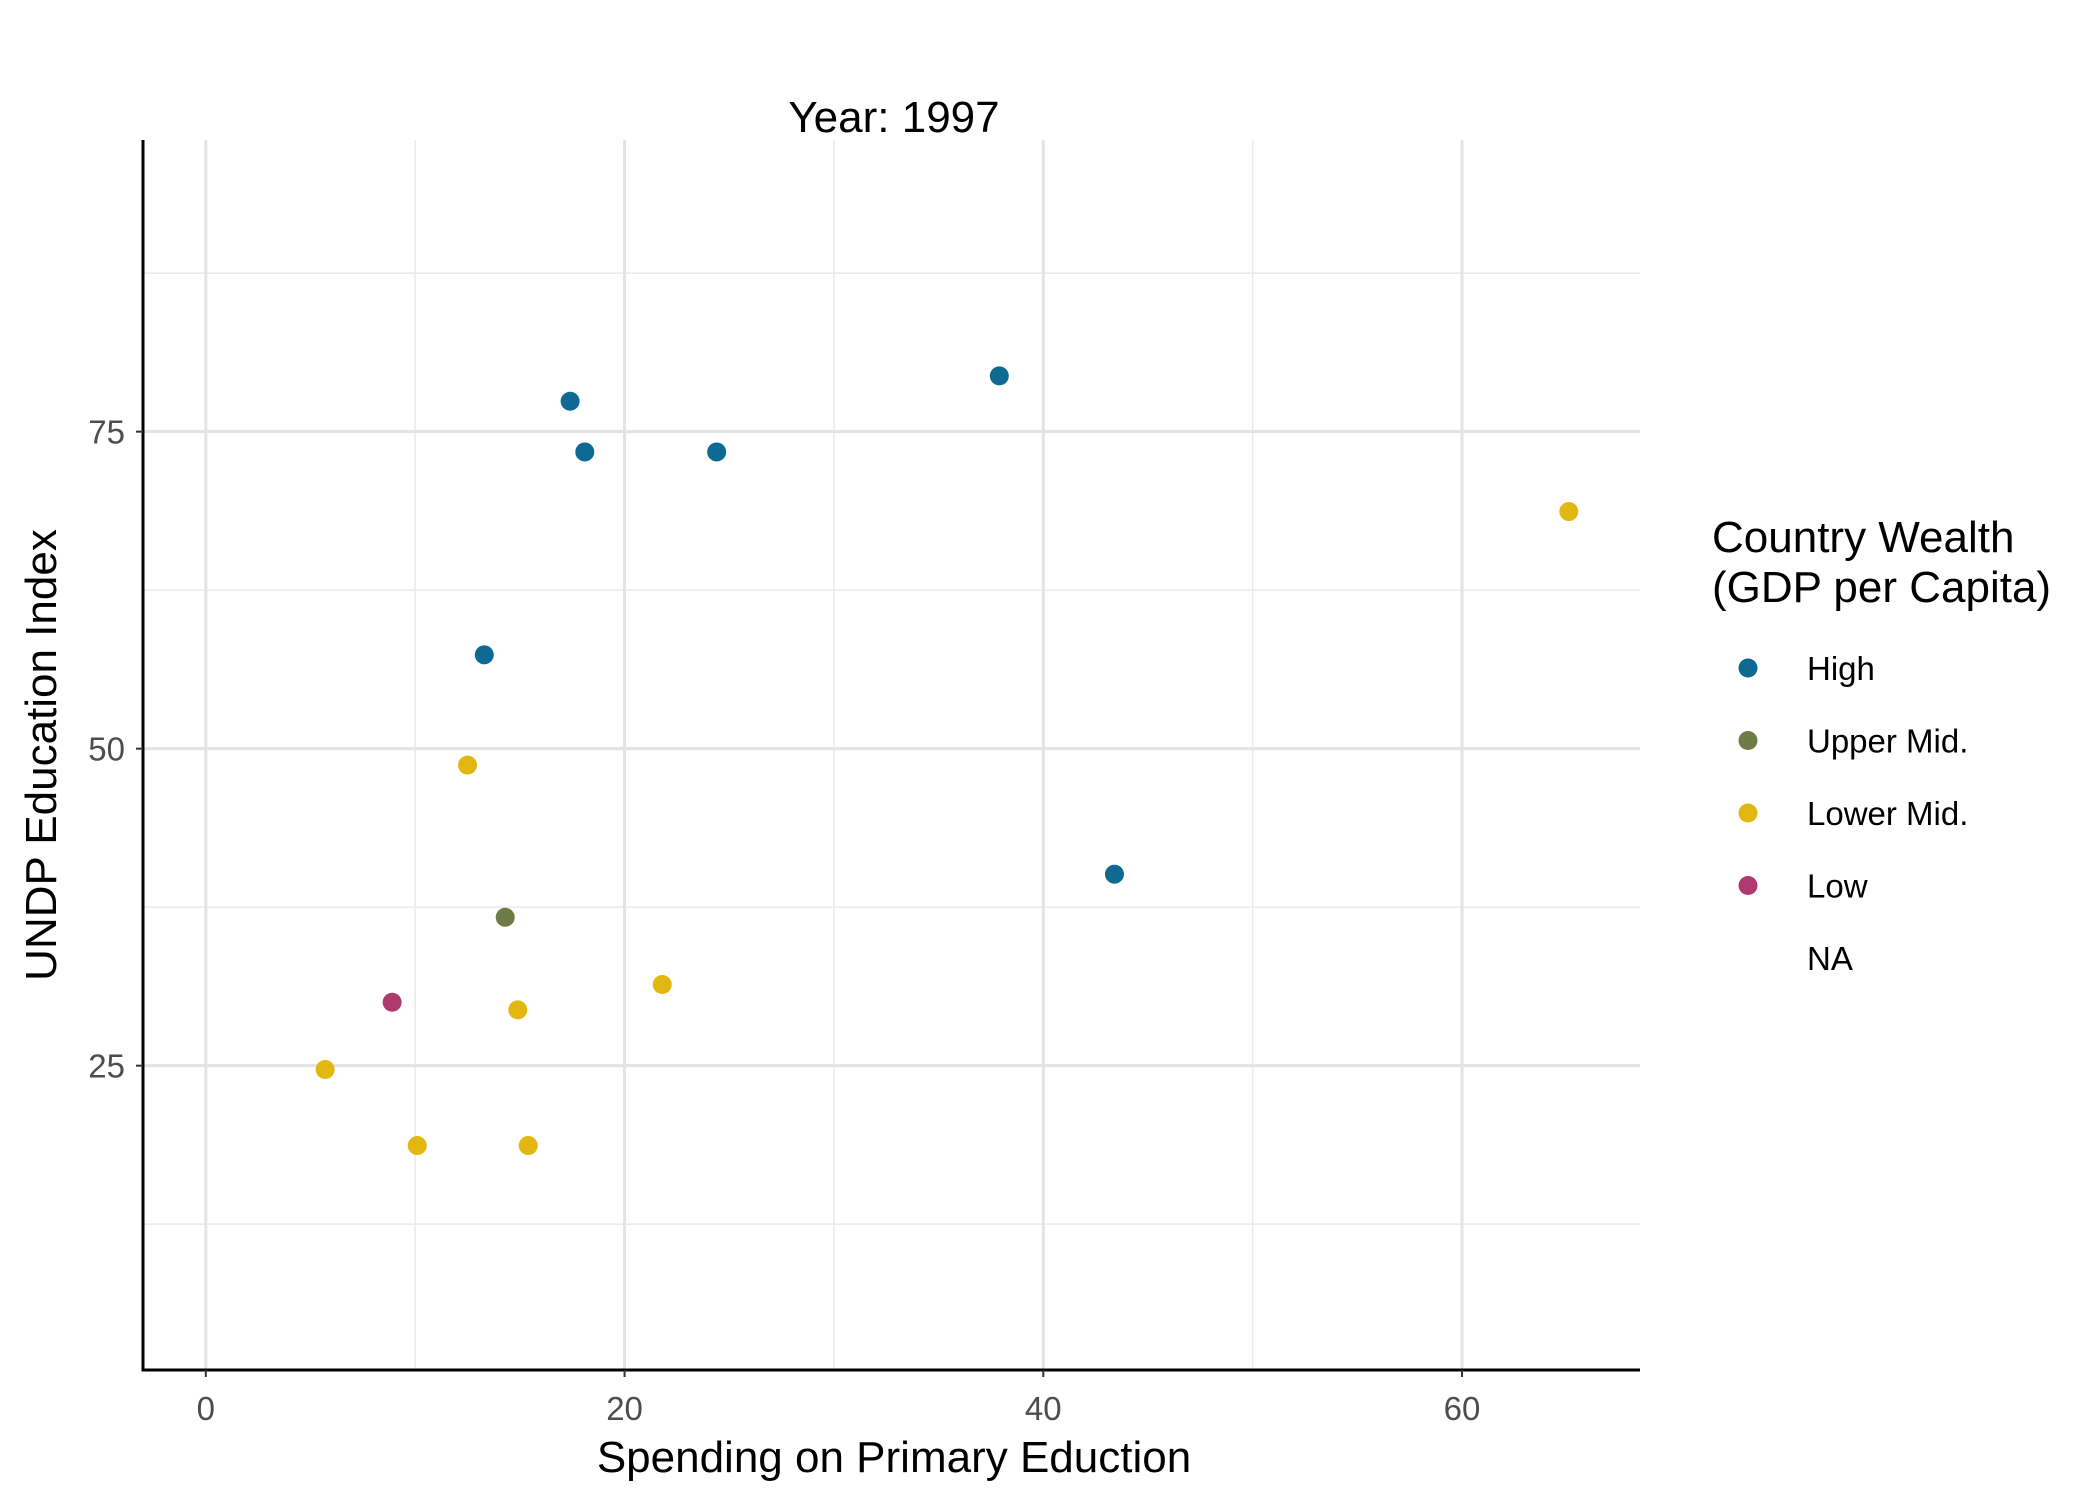  What do you see at coordinates (1881, 587) in the screenshot?
I see `legend-title-line-2: (GDP per Capita)` at bounding box center [1881, 587].